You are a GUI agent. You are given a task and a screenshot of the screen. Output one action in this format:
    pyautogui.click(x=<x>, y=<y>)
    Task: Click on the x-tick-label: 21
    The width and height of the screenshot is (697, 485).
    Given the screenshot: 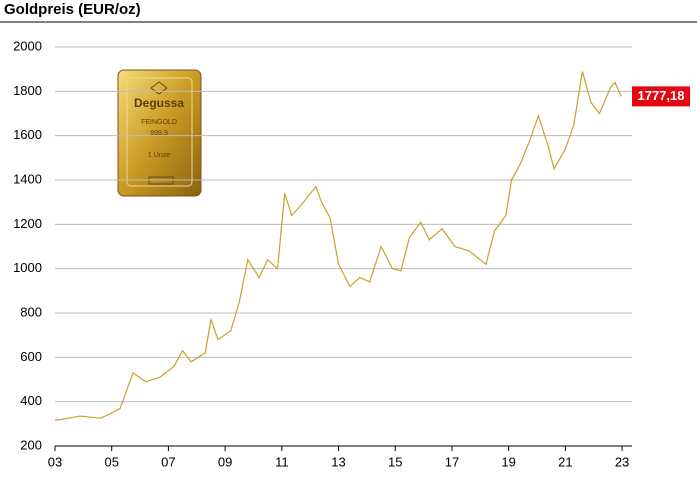 What is the action you would take?
    pyautogui.click(x=565, y=461)
    